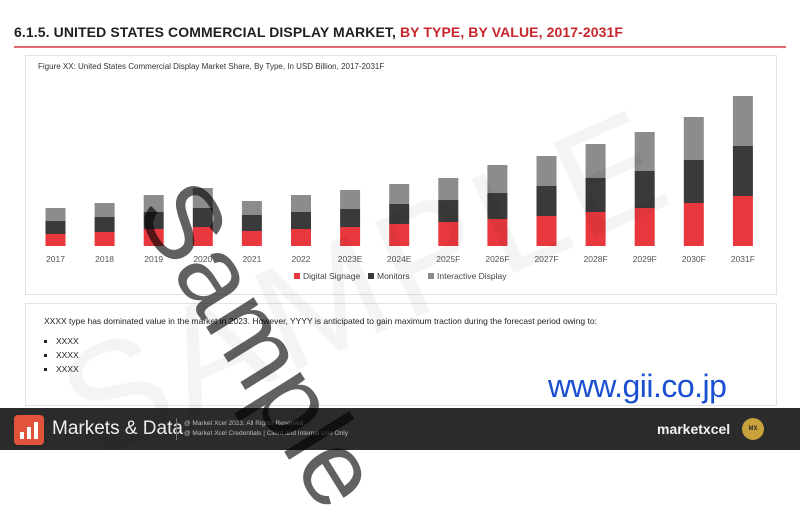 Image resolution: width=800 pixels, height=529 pixels. What do you see at coordinates (693, 181) in the screenshot?
I see `bar-monitors-2030F` at bounding box center [693, 181].